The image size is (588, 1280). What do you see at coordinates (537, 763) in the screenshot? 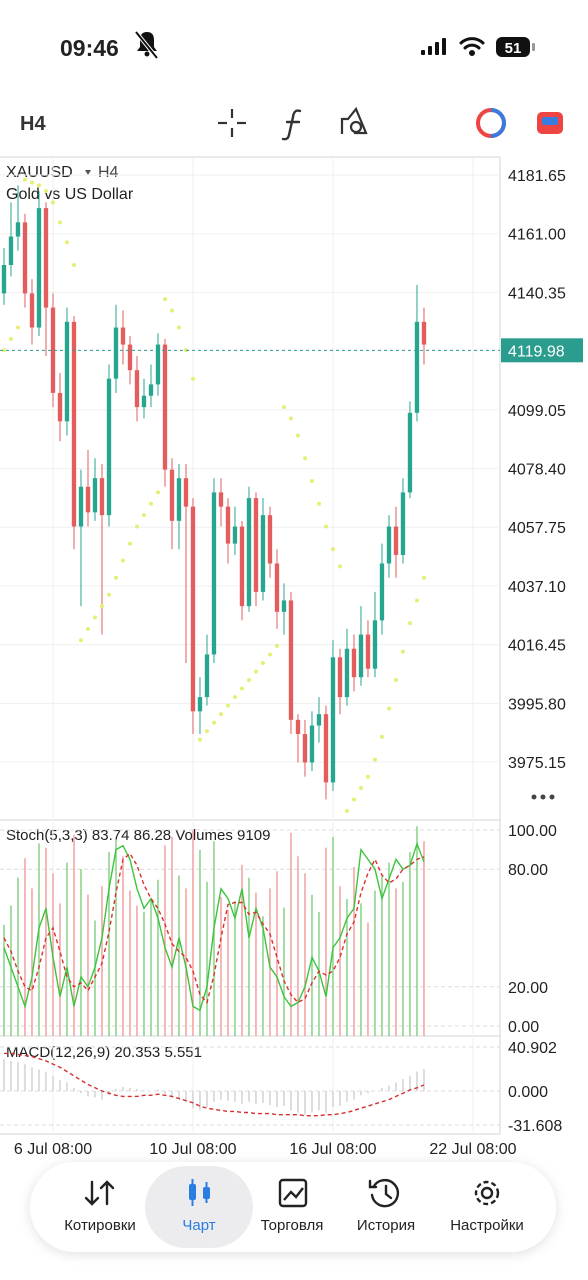
I see `y-tick-label: 3975.15` at bounding box center [537, 763].